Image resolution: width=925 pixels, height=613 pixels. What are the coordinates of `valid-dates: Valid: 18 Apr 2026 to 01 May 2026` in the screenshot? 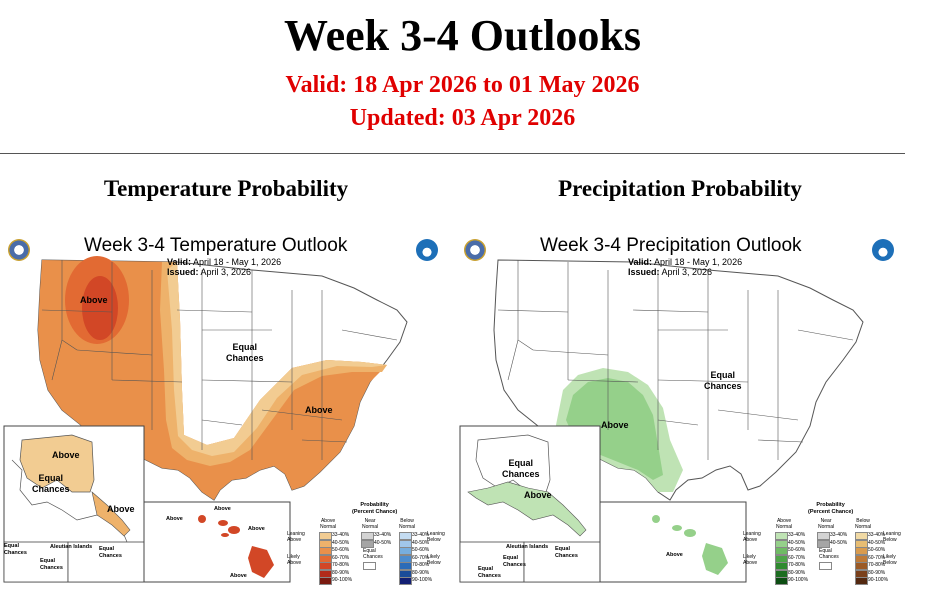 It's located at (462, 85).